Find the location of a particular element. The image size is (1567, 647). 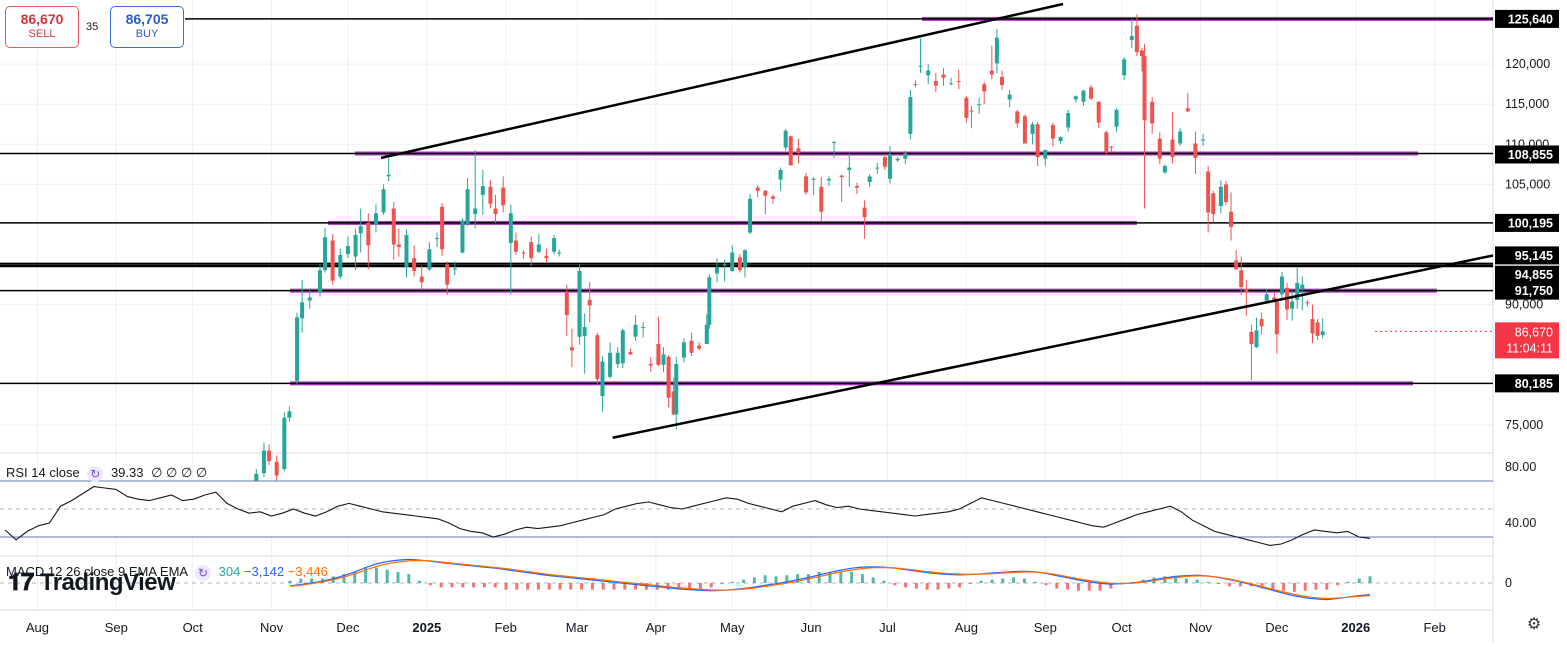

sell-button: 86,670 SELL is located at coordinates (42, 27).